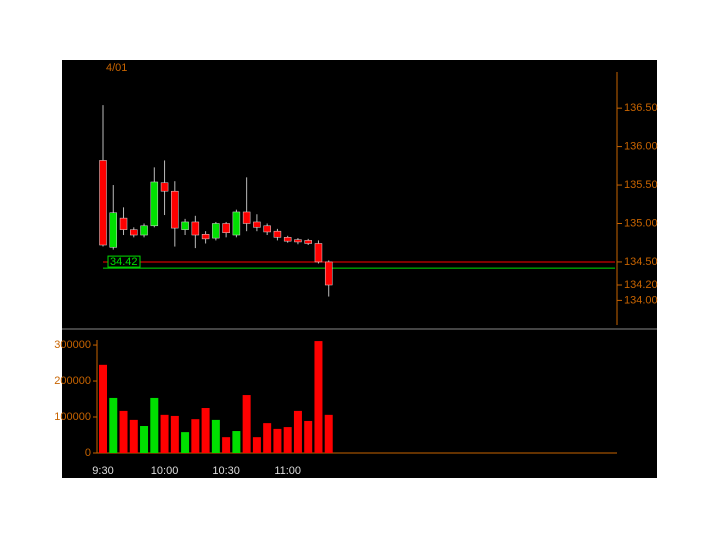  Describe the element at coordinates (72, 381) in the screenshot. I see `volume-tick-label: 200000` at that location.